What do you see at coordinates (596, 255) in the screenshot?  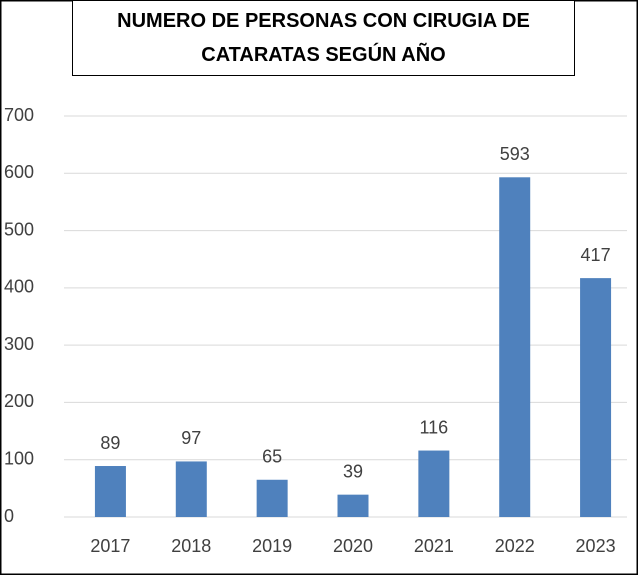 I see `data-label: 417` at bounding box center [596, 255].